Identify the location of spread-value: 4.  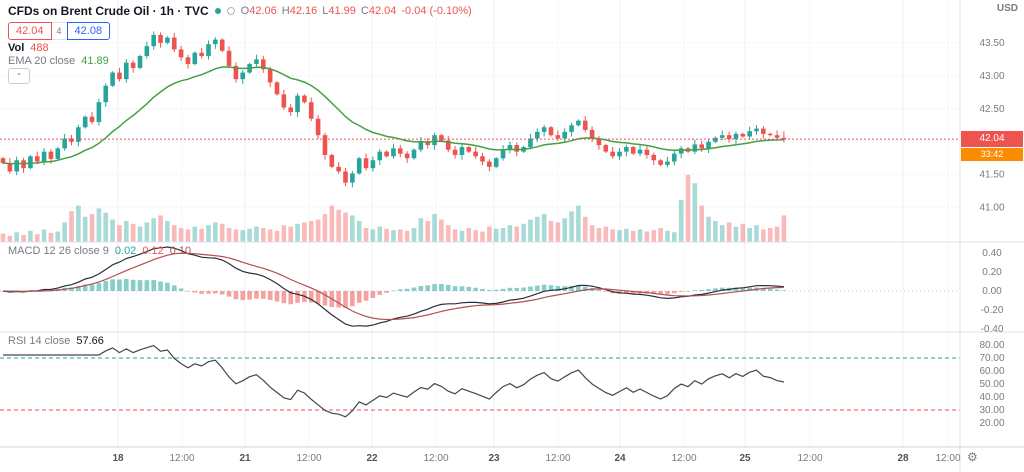
(59, 31).